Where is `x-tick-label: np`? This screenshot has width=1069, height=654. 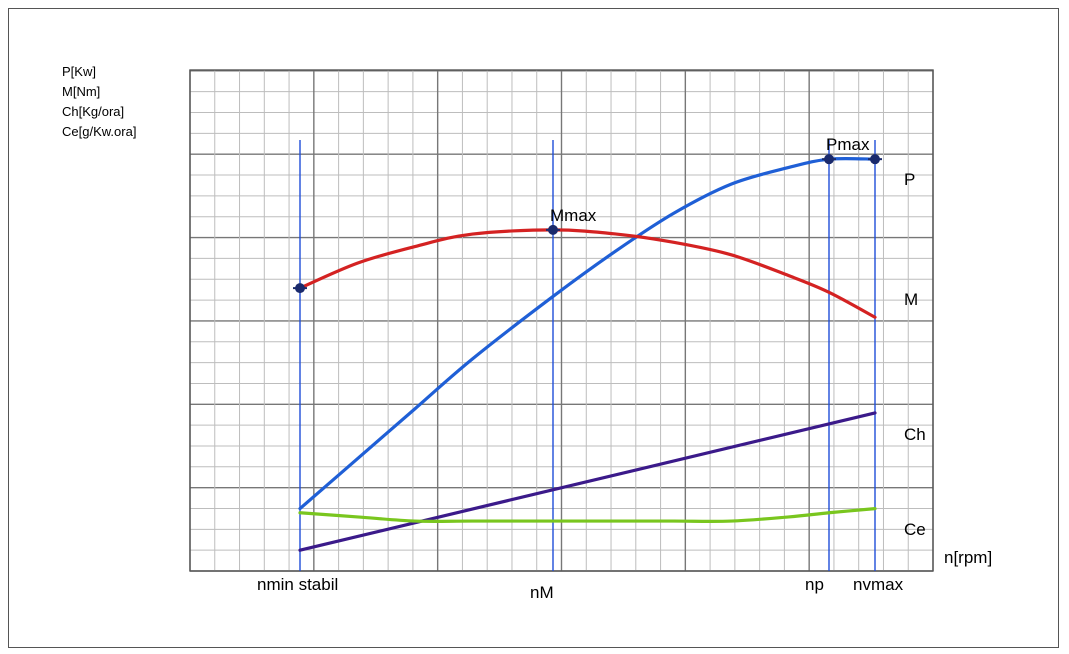
x-tick-label: np is located at coordinates (814, 584).